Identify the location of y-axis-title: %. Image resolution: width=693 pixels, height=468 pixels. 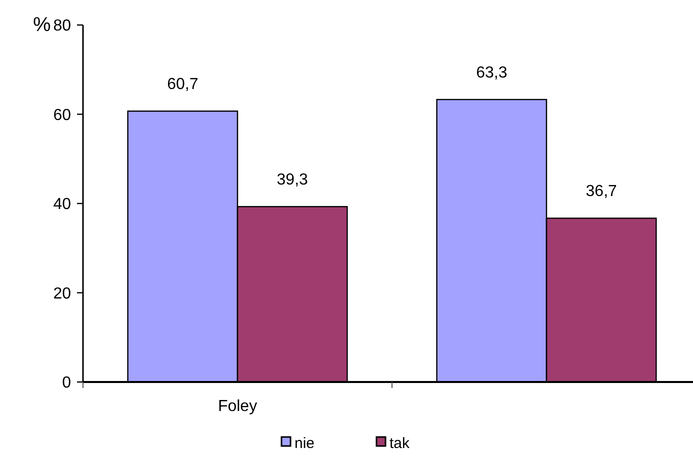
(42, 25).